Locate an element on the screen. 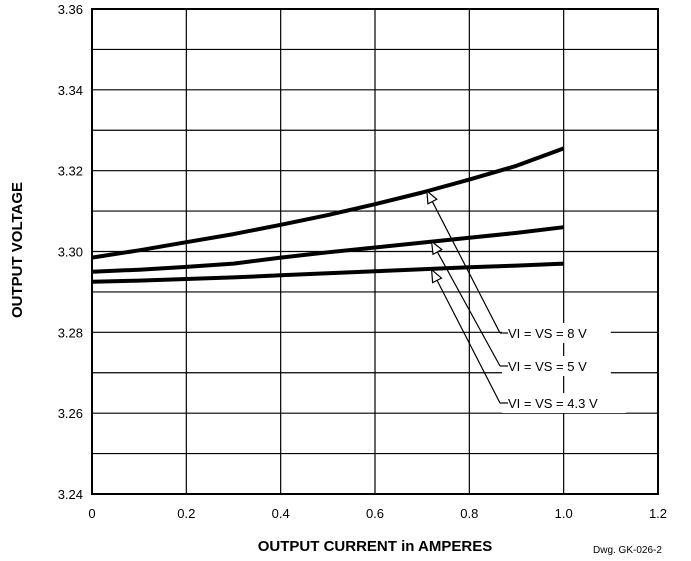 The height and width of the screenshot is (561, 691). annotation-3: VI = VS = 4.3 V is located at coordinates (528, 340).